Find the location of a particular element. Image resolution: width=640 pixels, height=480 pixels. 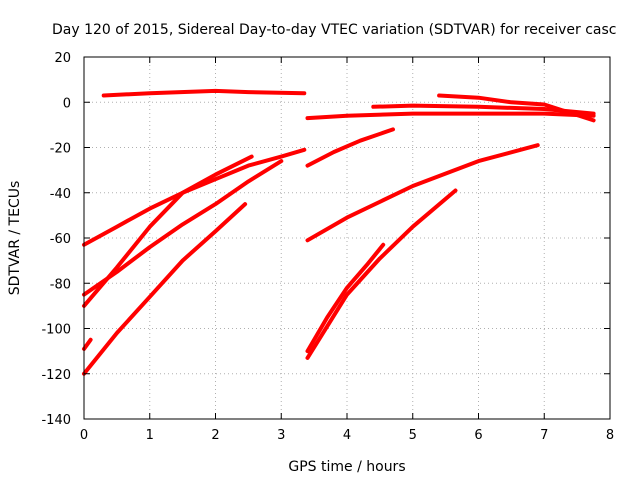

y-tick-label: -80 is located at coordinates (60, 284).